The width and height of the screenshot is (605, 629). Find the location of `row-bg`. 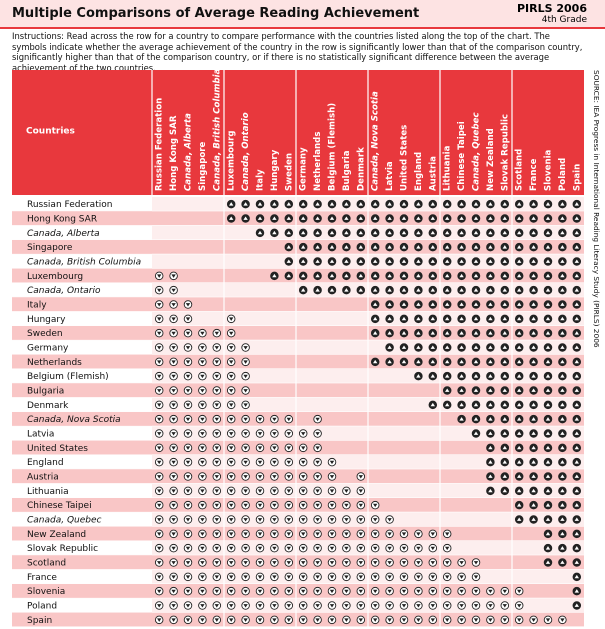

row-bg is located at coordinates (298, 304).